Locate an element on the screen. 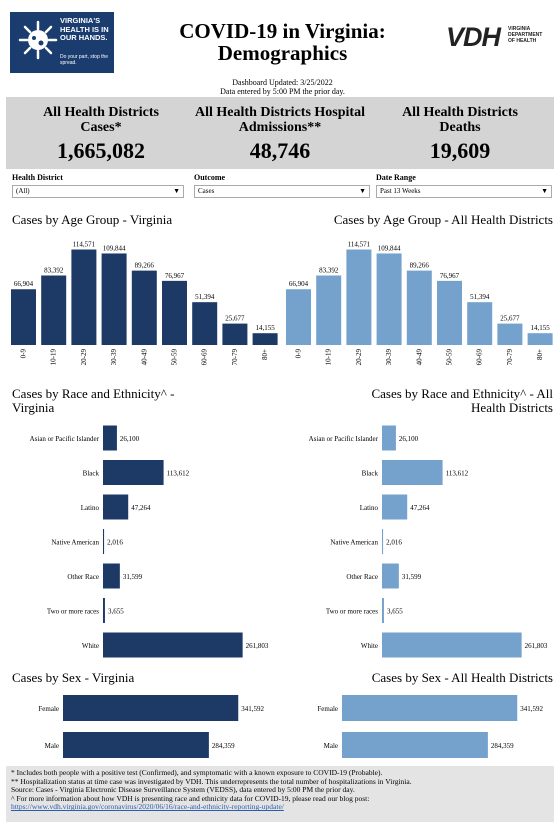 The height and width of the screenshot is (822, 559). data-label: 76,967 is located at coordinates (175, 276).